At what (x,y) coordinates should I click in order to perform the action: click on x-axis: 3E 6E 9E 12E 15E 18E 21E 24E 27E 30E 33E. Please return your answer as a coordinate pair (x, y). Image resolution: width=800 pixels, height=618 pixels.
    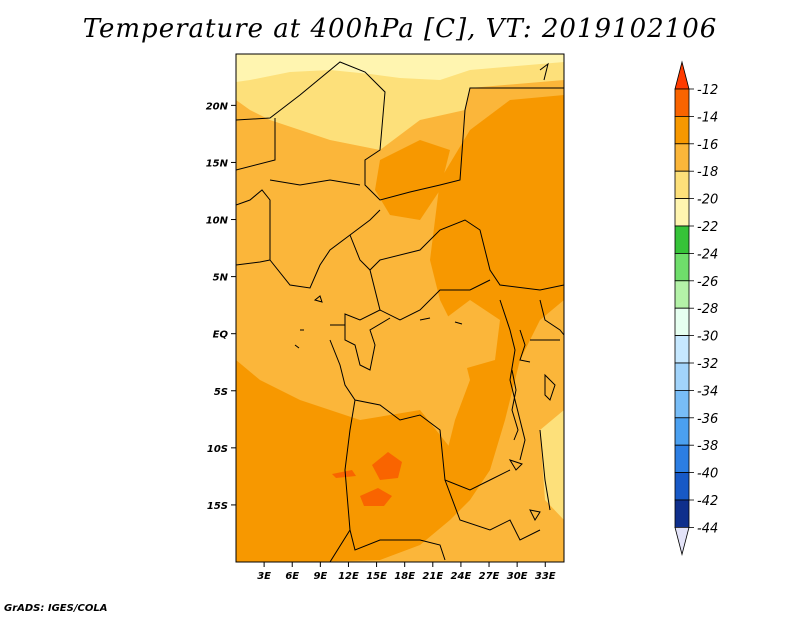
    Looking at the image, I should click on (406, 572).